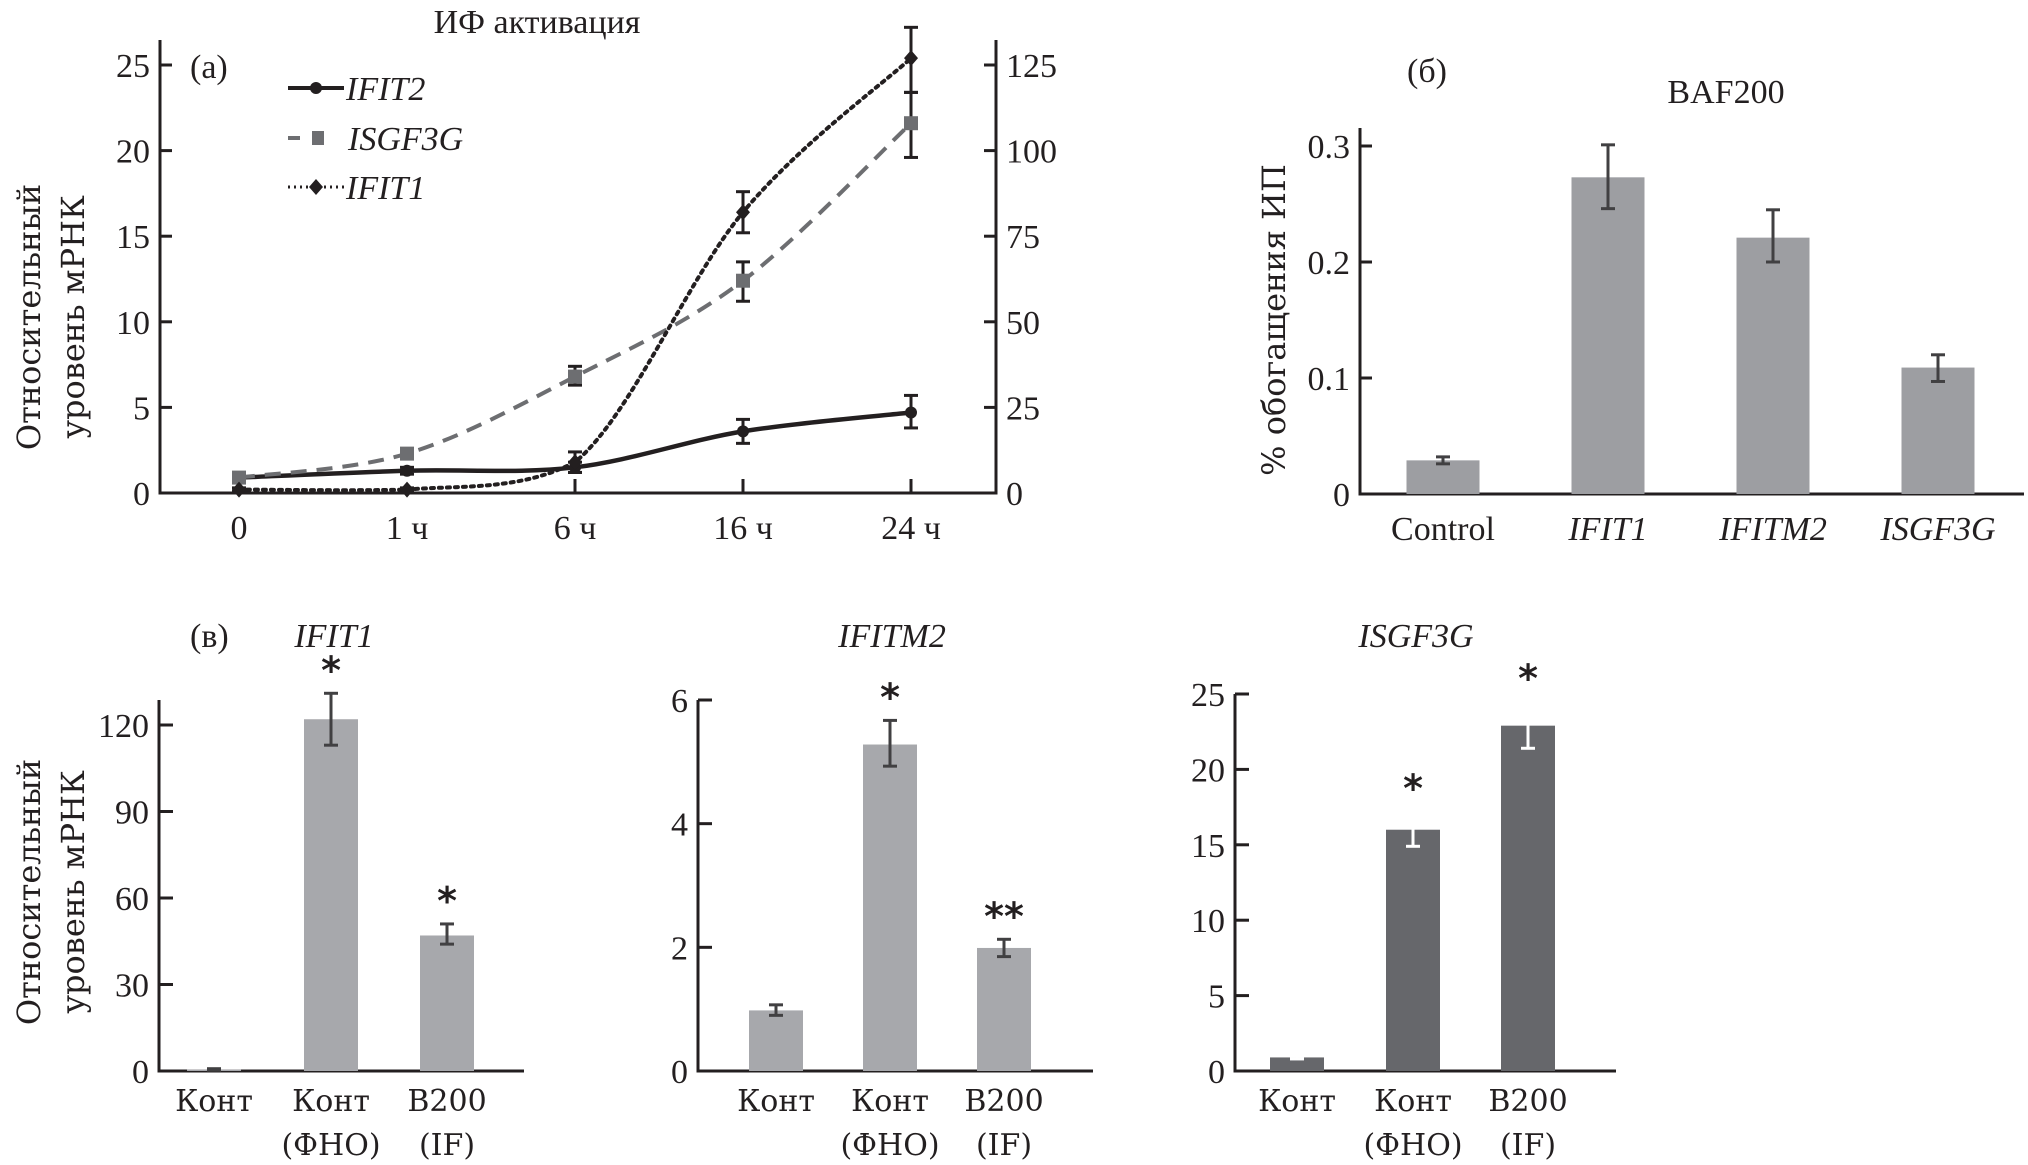 This screenshot has height=1165, width=2028. What do you see at coordinates (51, 317) in the screenshot?
I see `panel-a-ylabel: Относительный уровень мРНК` at bounding box center [51, 317].